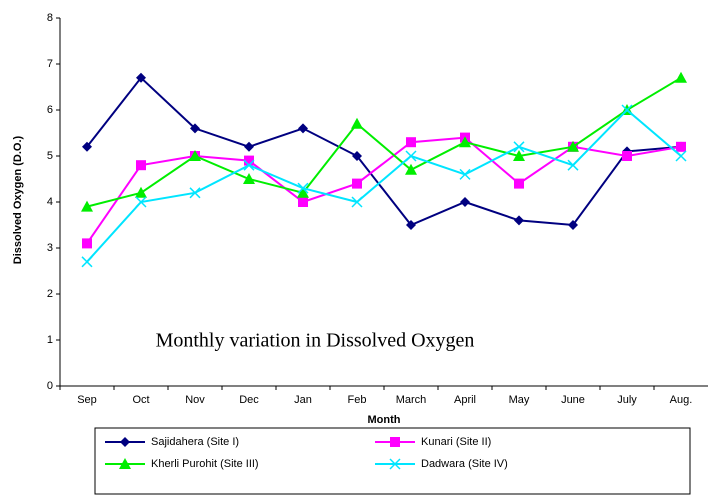  What do you see at coordinates (303, 400) in the screenshot?
I see `x-tick-label: Jan` at bounding box center [303, 400].